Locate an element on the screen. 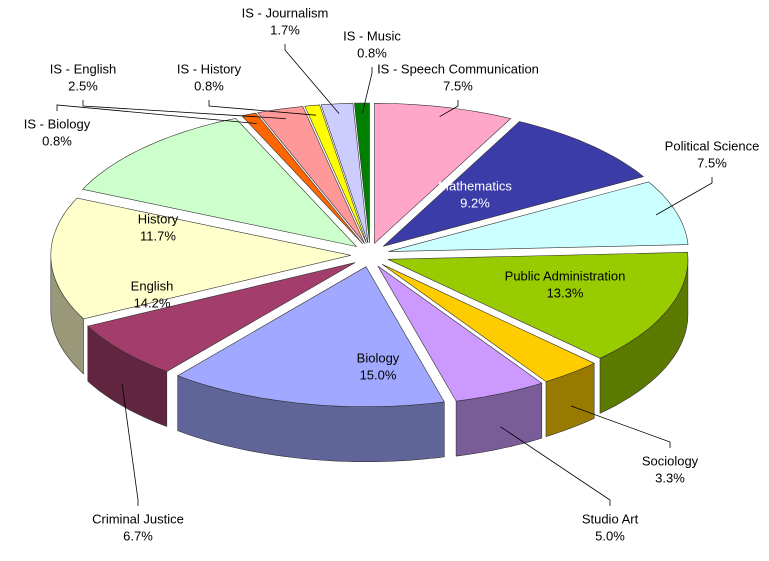 Image resolution: width=769 pixels, height=561 pixels. slice-label: Studio Art is located at coordinates (610, 518).